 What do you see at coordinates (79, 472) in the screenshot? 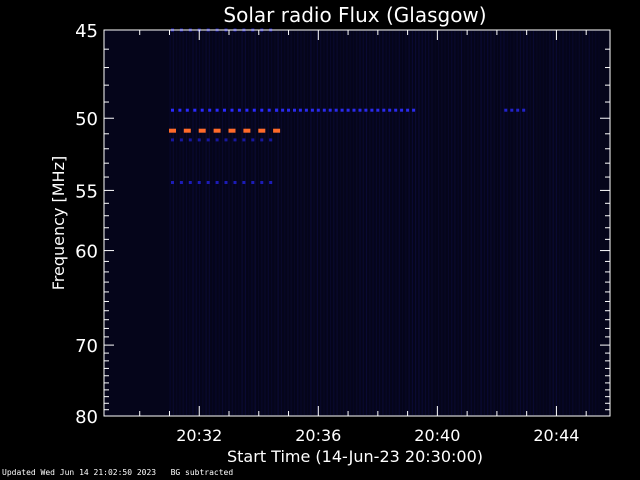
I see `updated-timestamp: Updated Wed Jun 14 21:02:50 2023` at bounding box center [79, 472].